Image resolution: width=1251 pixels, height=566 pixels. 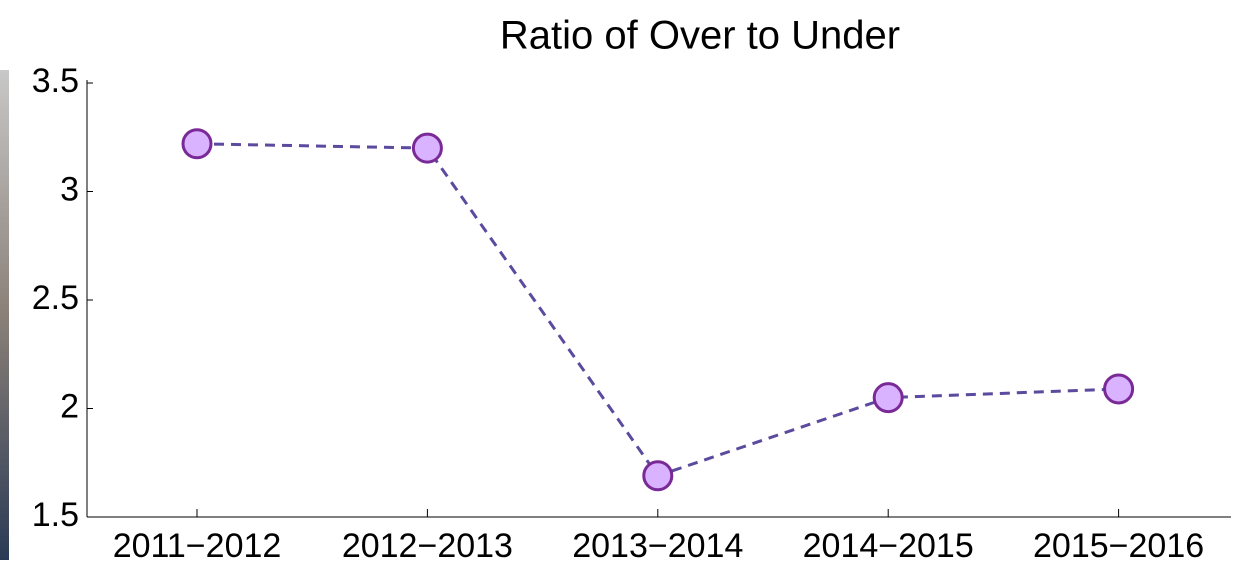 What do you see at coordinates (1118, 546) in the screenshot?
I see `x-tick-label: 2015−2016` at bounding box center [1118, 546].